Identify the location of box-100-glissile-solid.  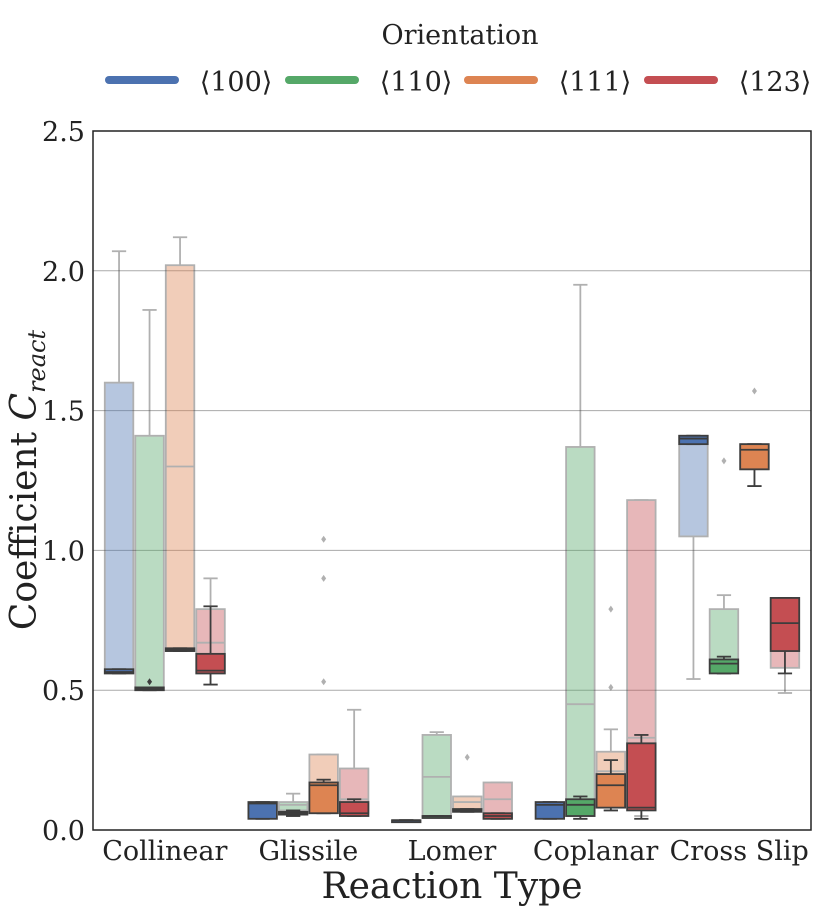
(262, 810).